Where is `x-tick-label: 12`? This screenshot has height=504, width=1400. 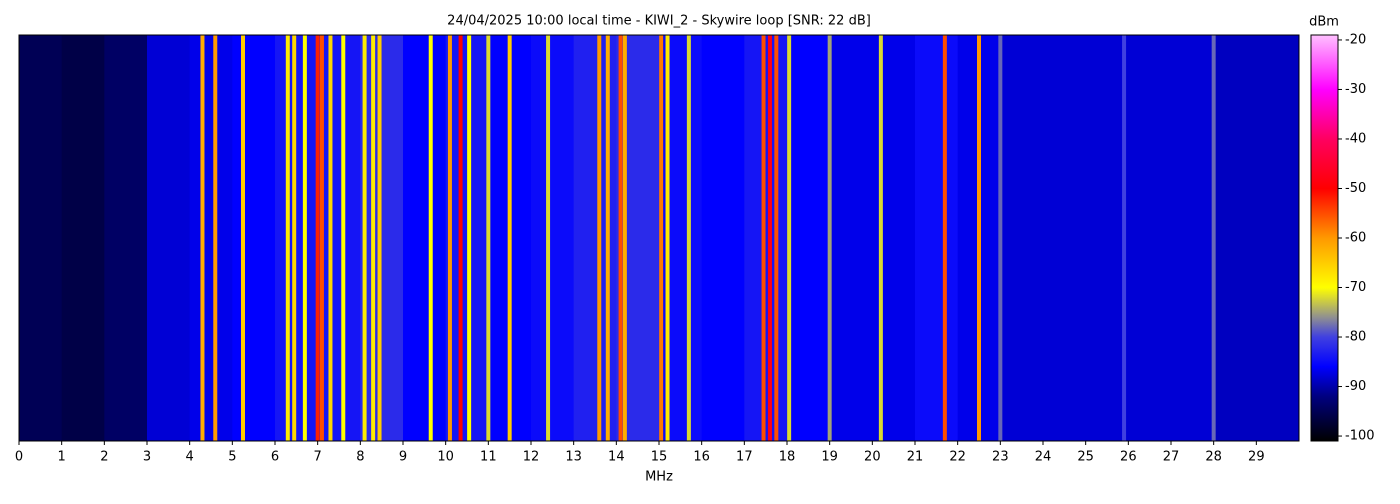 x-tick-label: 12 is located at coordinates (531, 457).